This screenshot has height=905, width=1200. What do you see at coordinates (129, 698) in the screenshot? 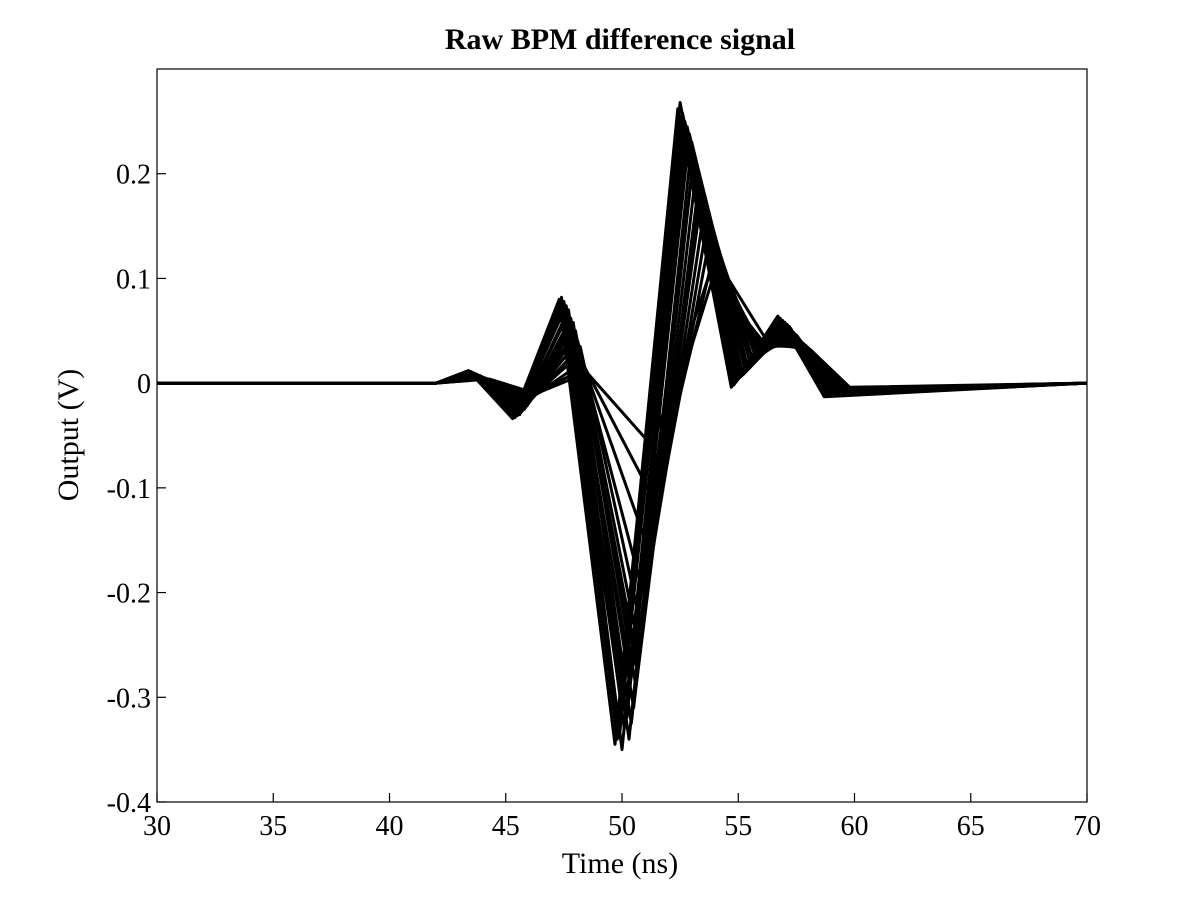
I see `y-tick-label: -0.3` at bounding box center [129, 698].